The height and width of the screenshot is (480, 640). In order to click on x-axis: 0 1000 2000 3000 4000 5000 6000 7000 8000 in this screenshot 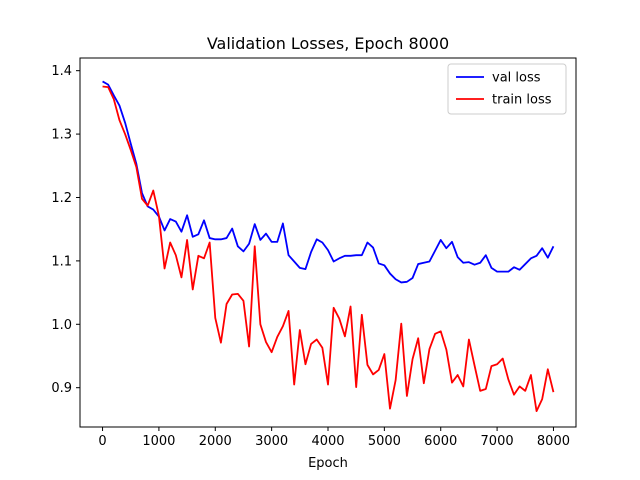, I will do `click(334, 438)`.